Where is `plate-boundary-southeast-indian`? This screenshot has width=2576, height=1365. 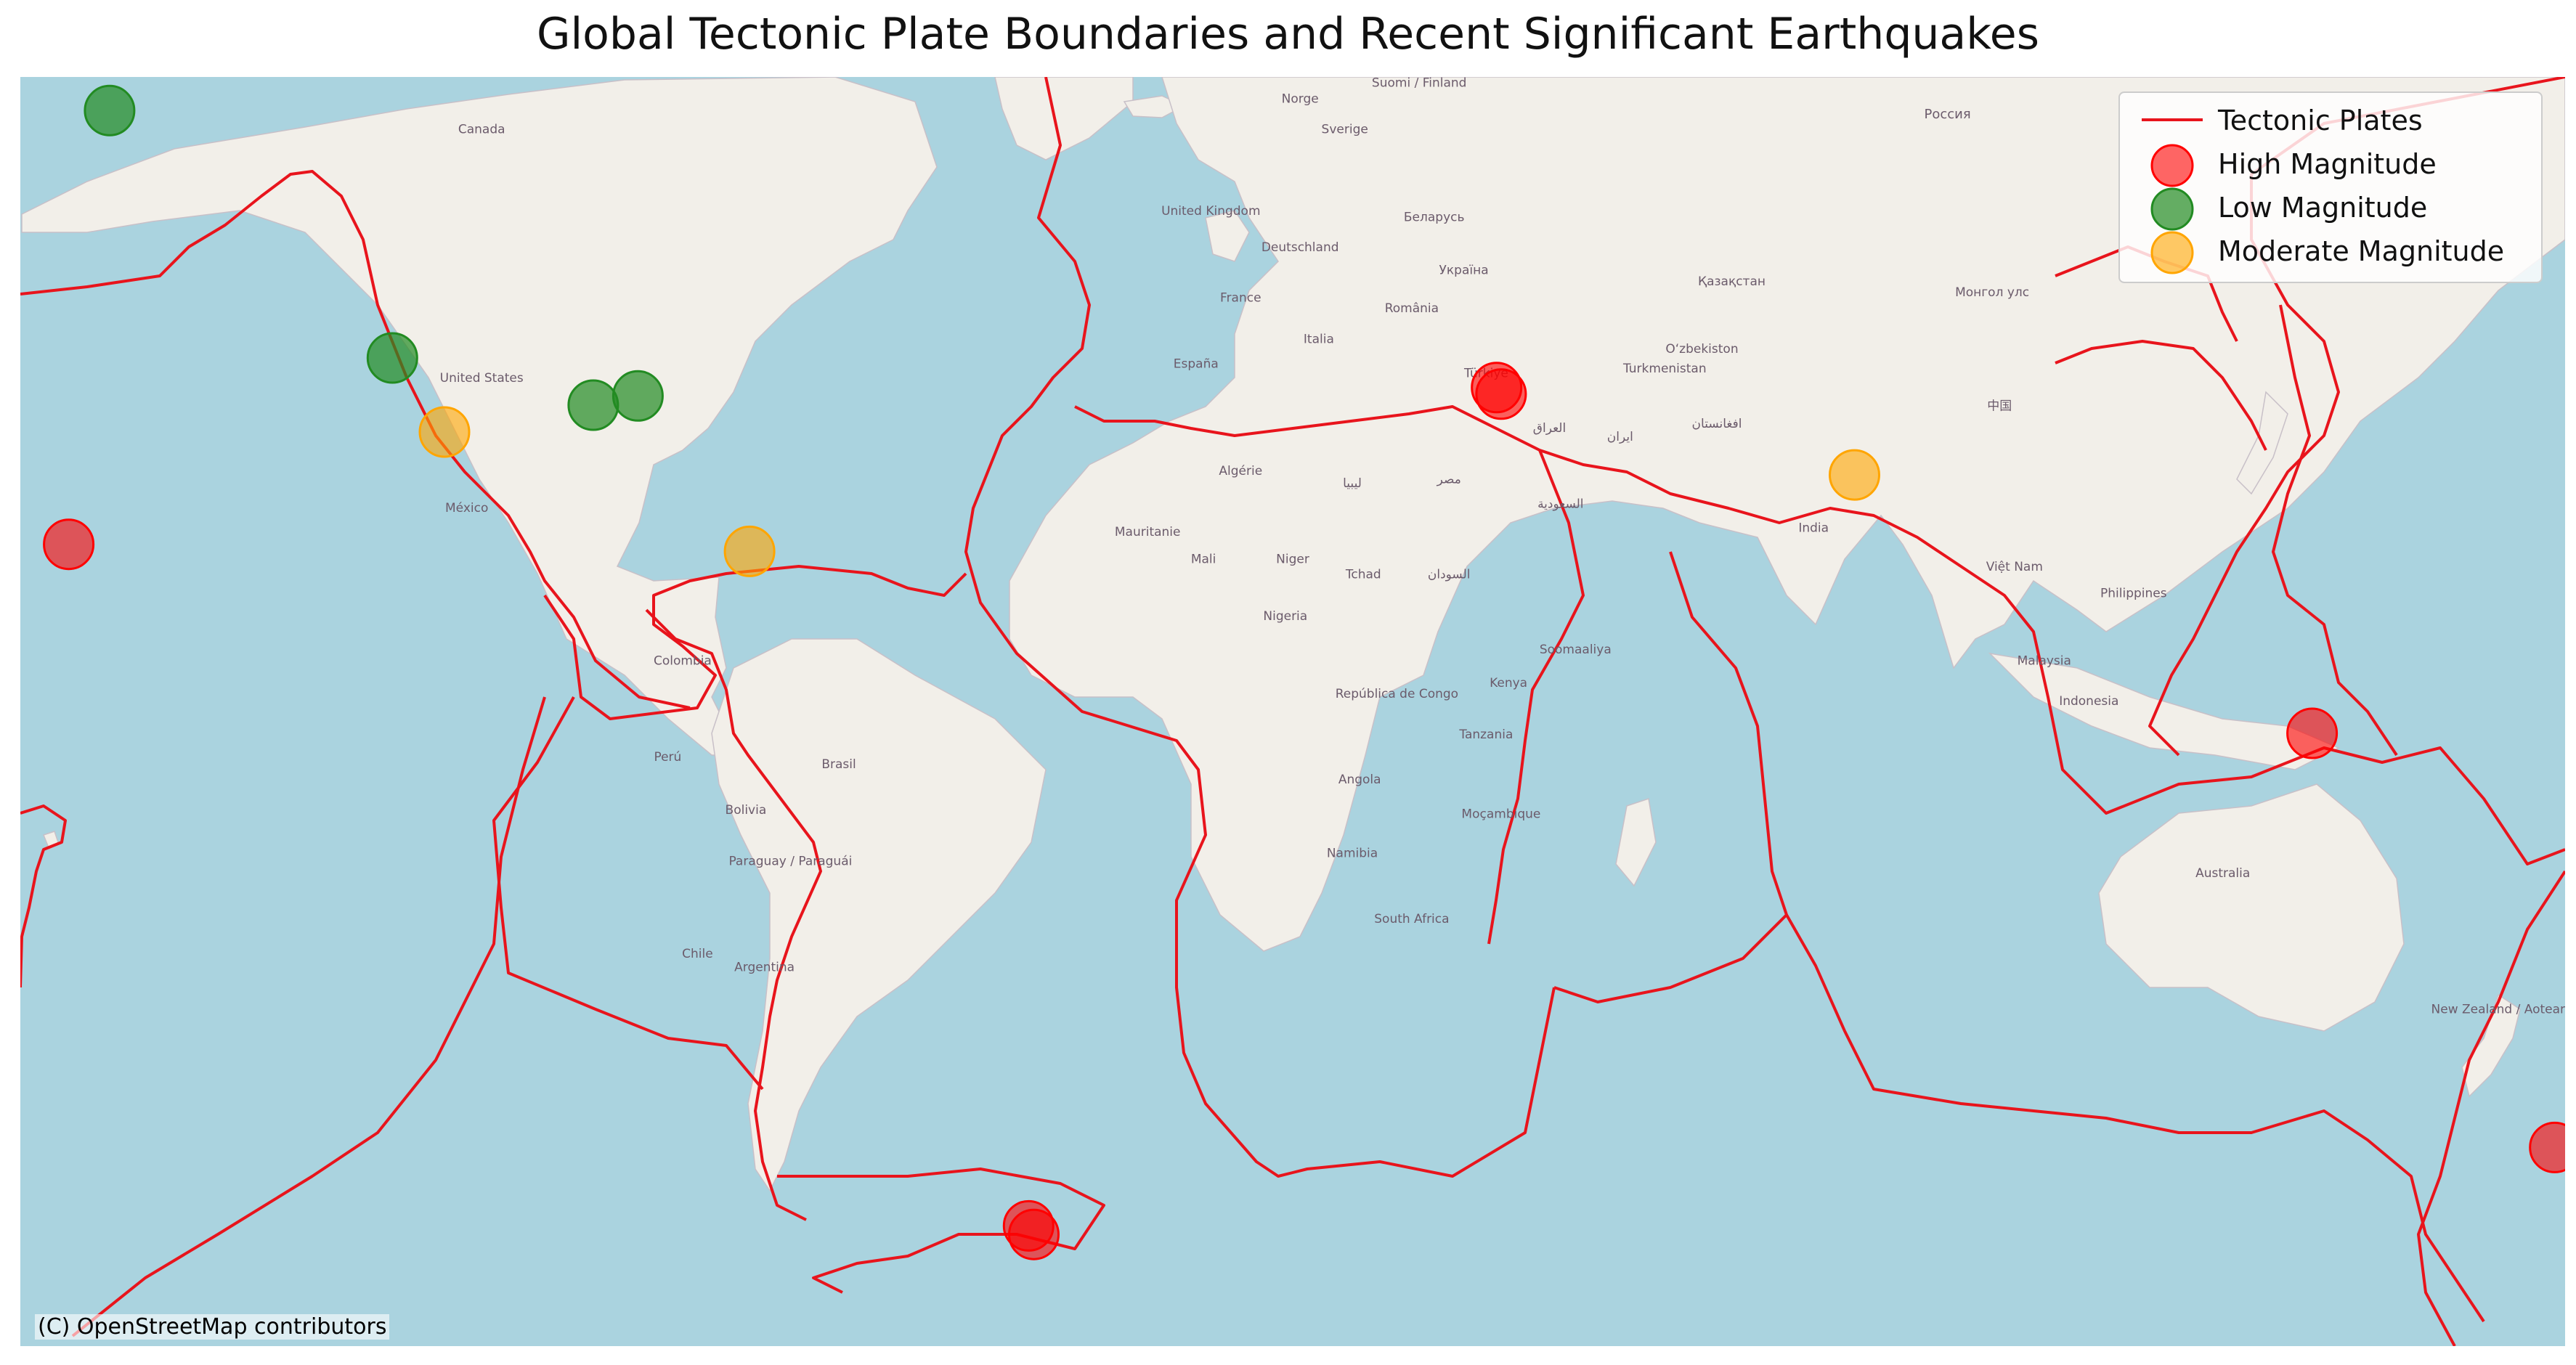
plate-boundary-southeast-indian is located at coordinates (1670, 958).